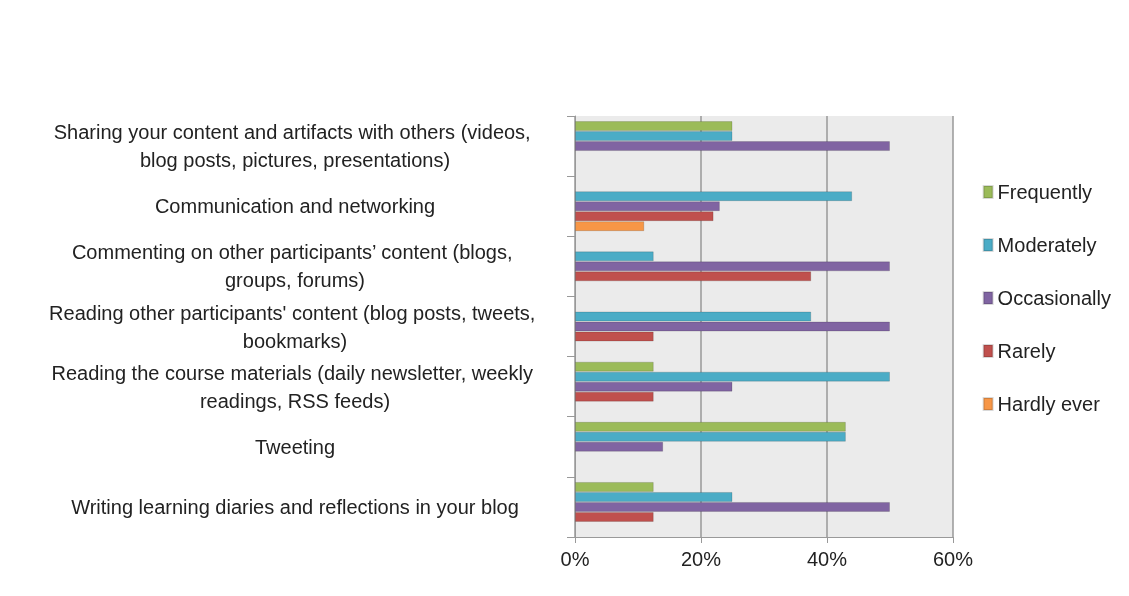  Describe the element at coordinates (1045, 192) in the screenshot. I see `legend-label: Frequently` at that location.